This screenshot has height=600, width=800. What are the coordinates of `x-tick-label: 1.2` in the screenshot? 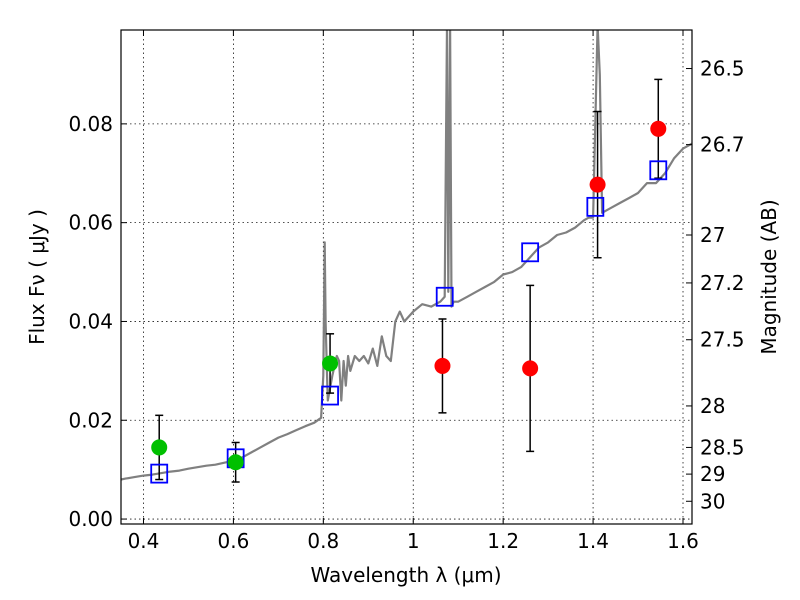 It's located at (503, 541).